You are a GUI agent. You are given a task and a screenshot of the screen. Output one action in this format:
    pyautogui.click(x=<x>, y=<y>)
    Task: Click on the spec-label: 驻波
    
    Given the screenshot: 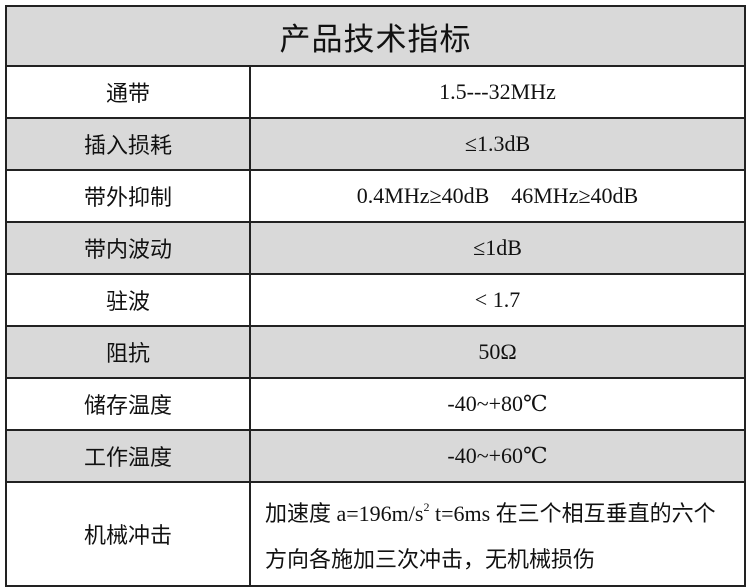 What is the action you would take?
    pyautogui.click(x=128, y=300)
    